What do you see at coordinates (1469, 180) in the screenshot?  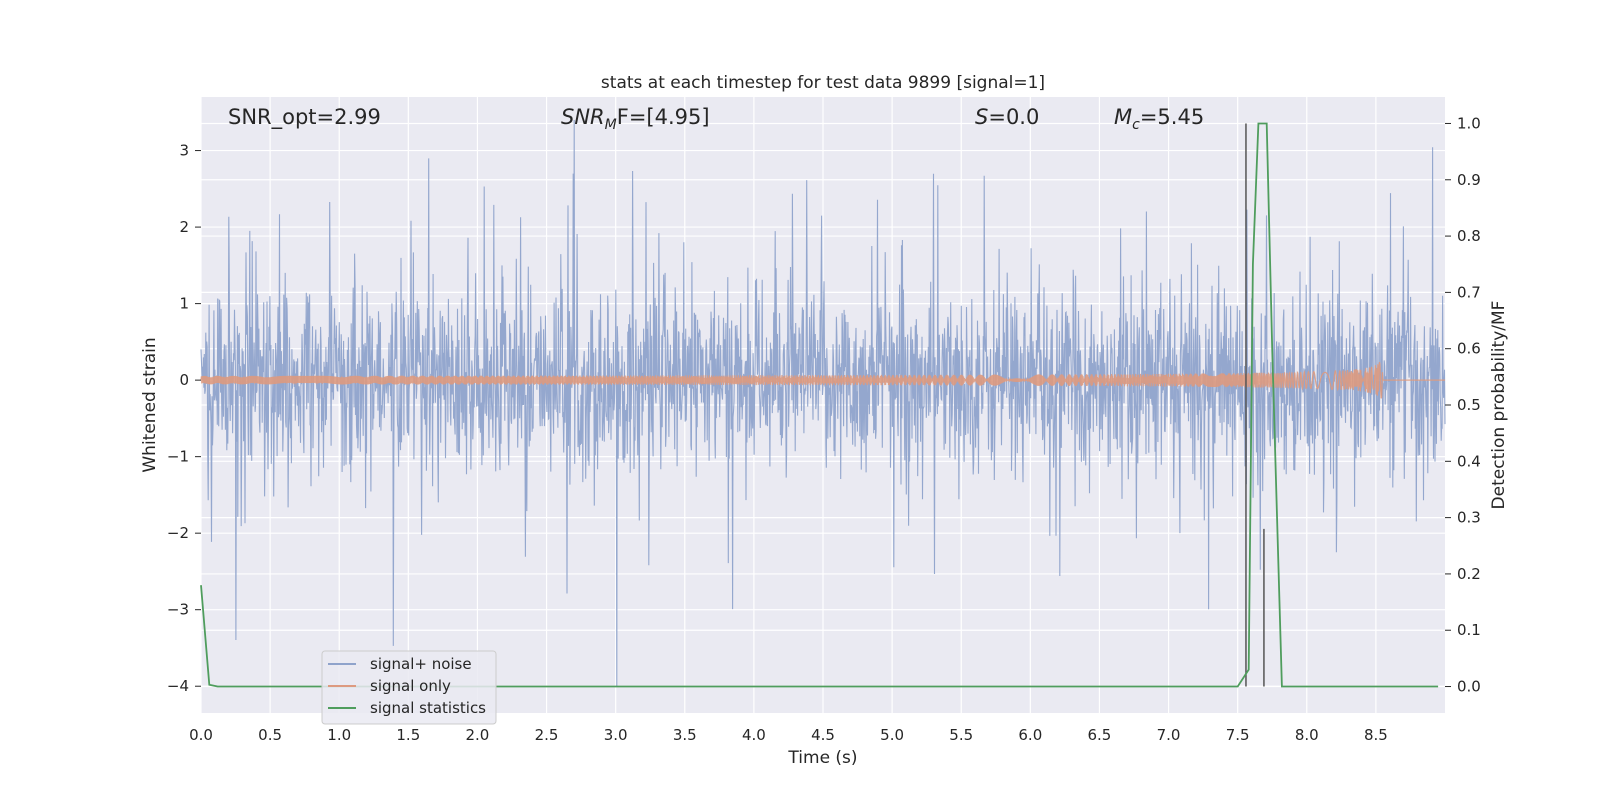 I see `y-right-tick-label: 0.9` at bounding box center [1469, 180].